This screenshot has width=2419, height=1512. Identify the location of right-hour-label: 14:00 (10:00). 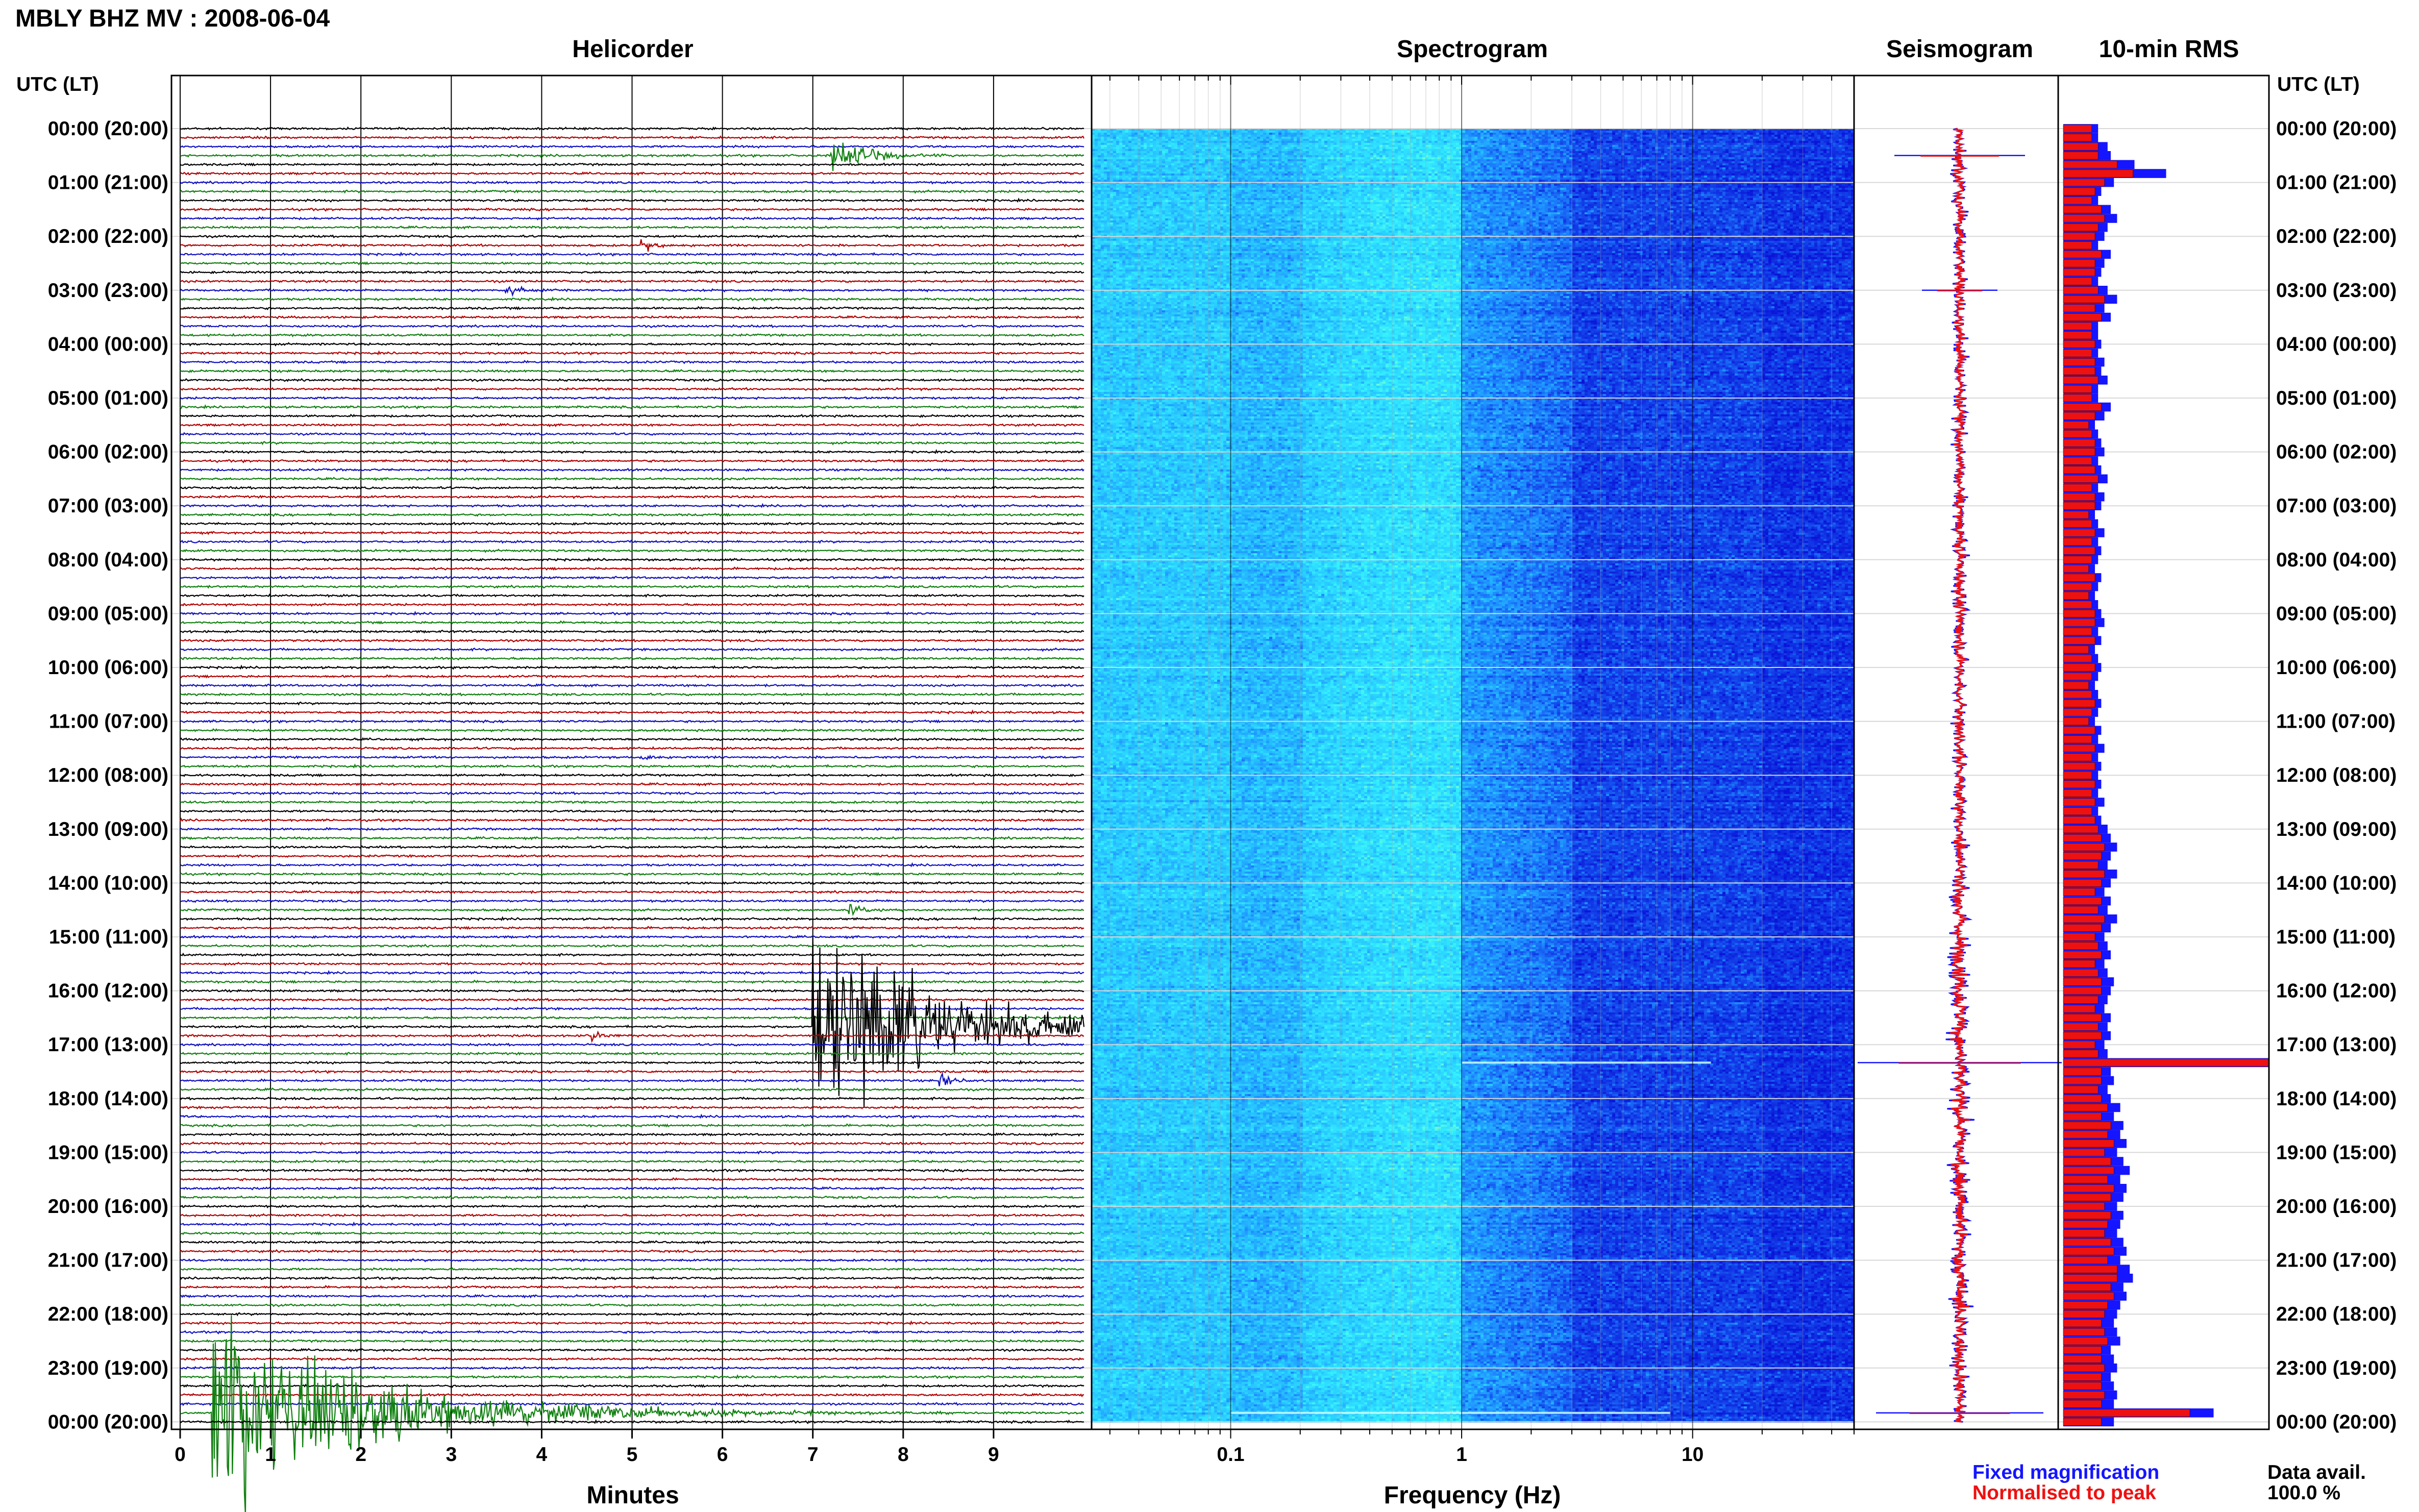
(2336, 883).